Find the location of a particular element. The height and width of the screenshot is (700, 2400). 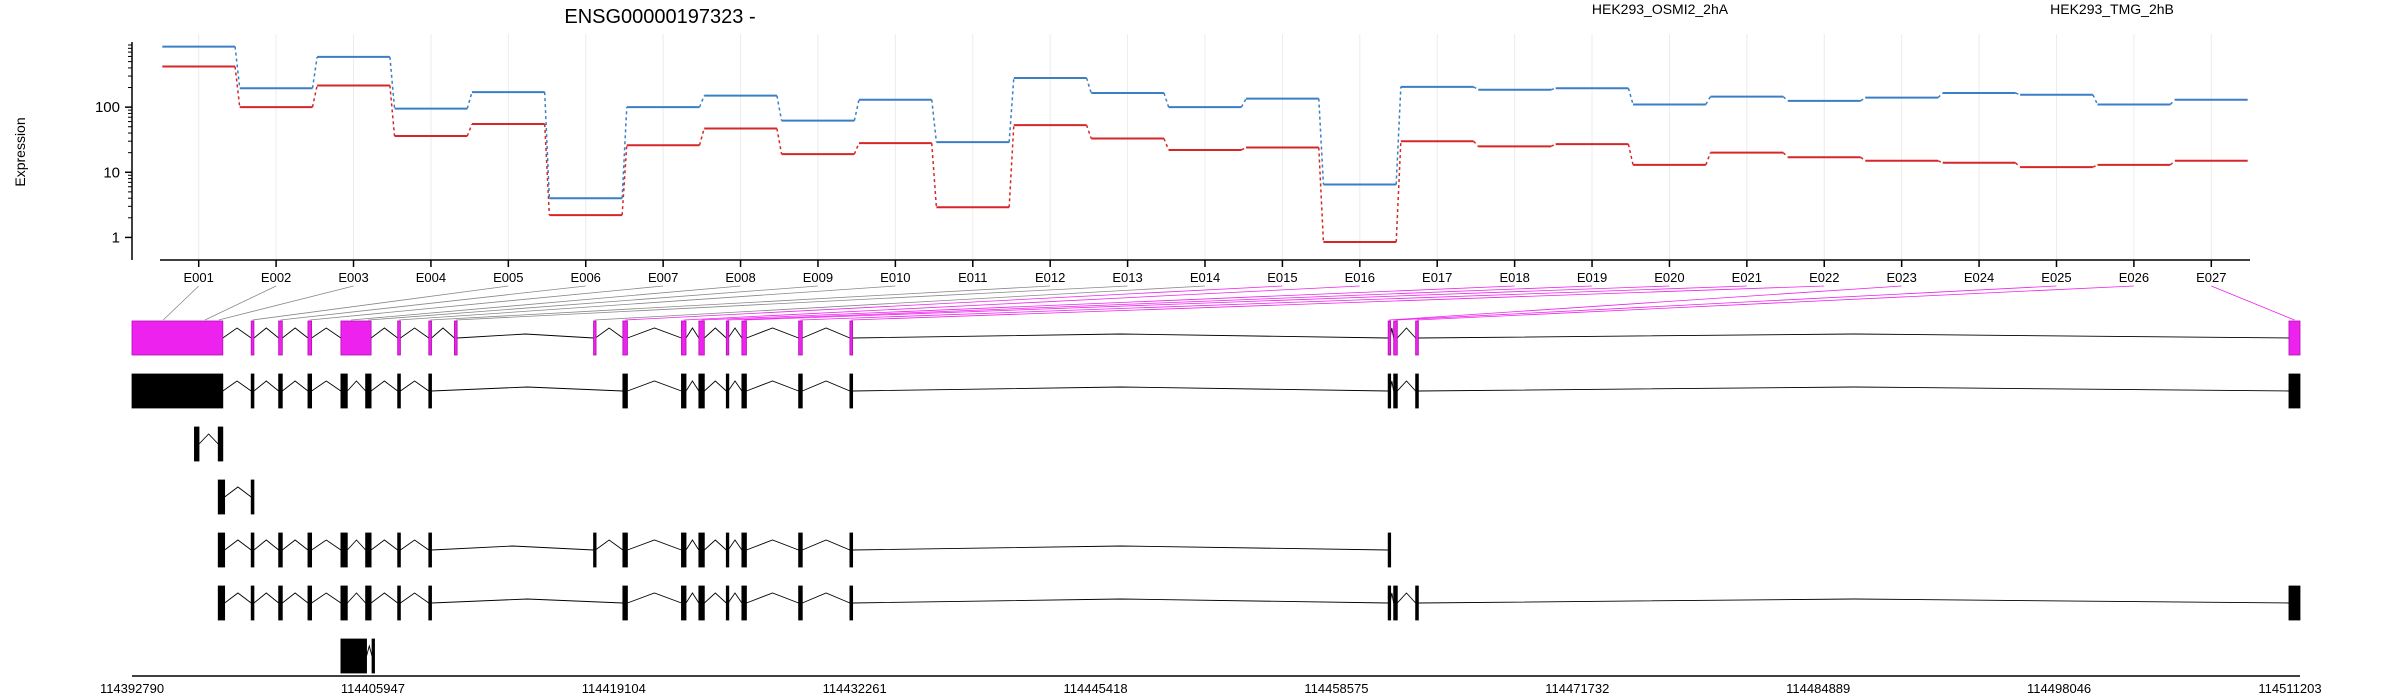

exon-label: E011 is located at coordinates (972, 277).